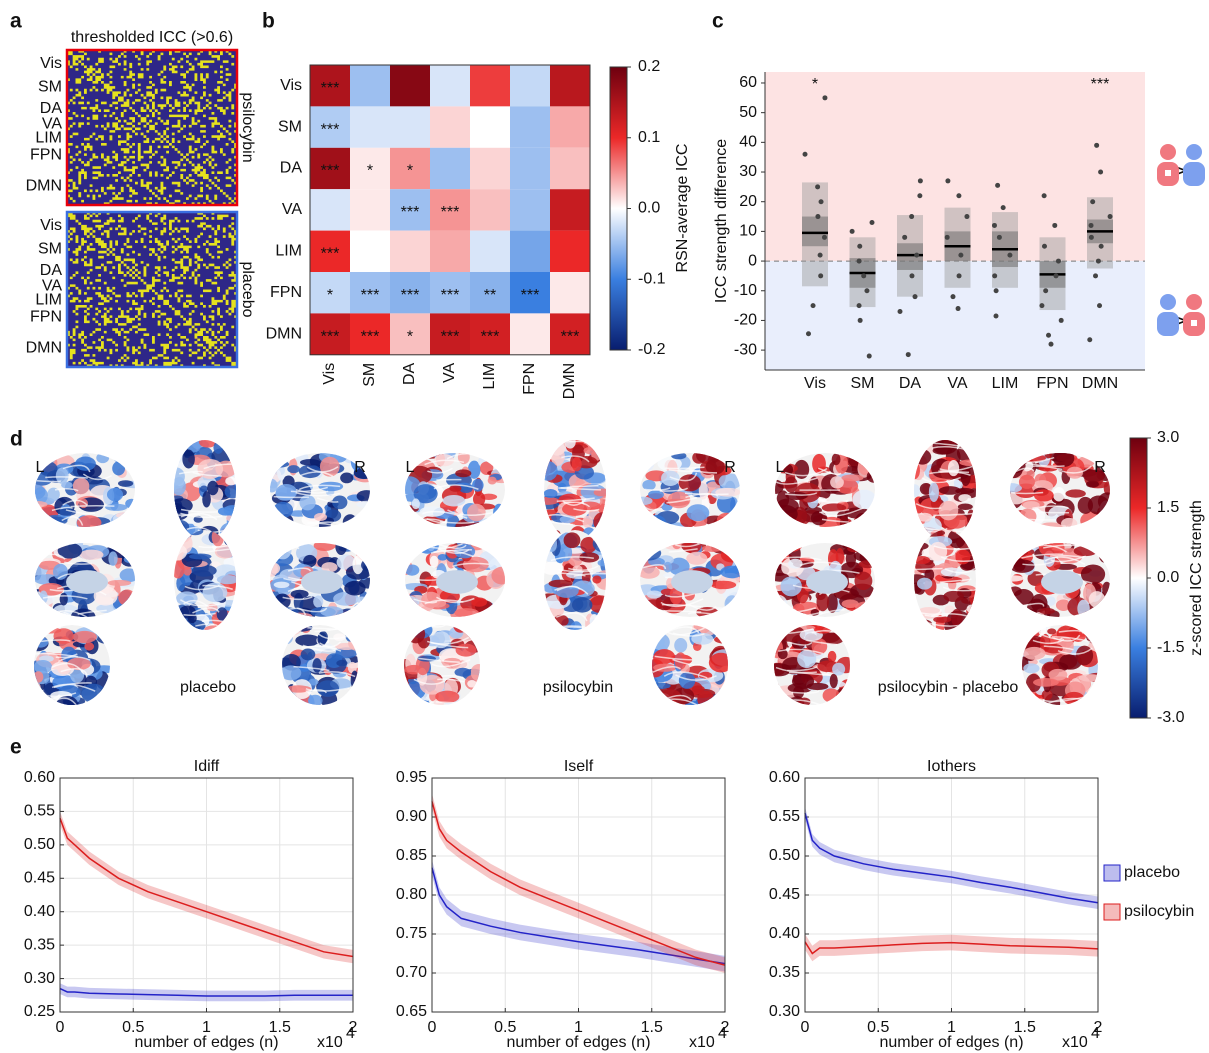 Image resolution: width=1209 pixels, height=1053 pixels. I want to click on y-axis-label: ICC strength difference, so click(721, 221).